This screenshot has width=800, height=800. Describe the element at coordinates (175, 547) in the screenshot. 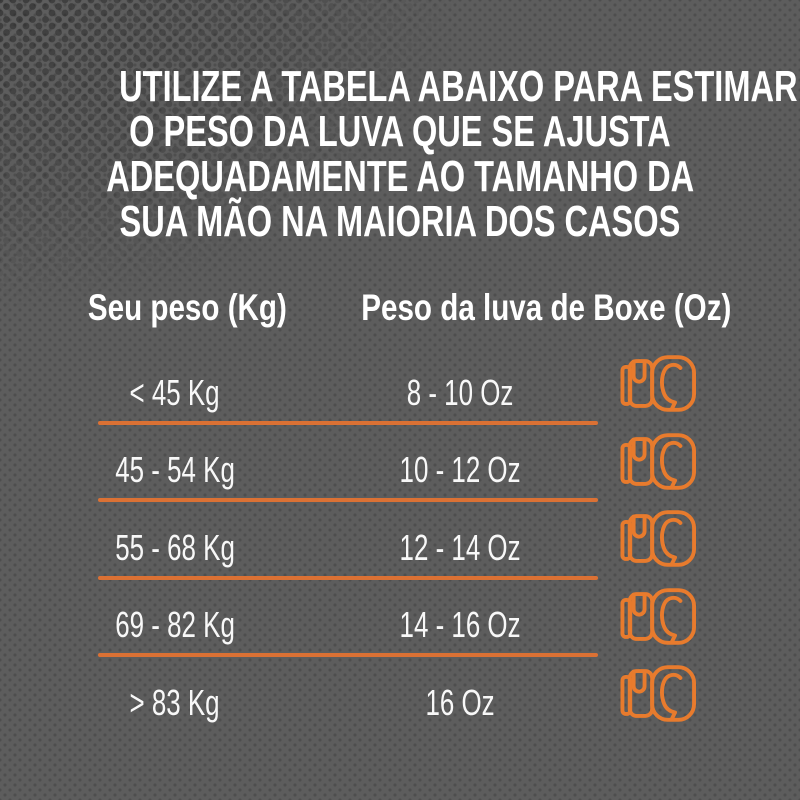

I see `weight-cell: 55 - 68 Kg` at that location.